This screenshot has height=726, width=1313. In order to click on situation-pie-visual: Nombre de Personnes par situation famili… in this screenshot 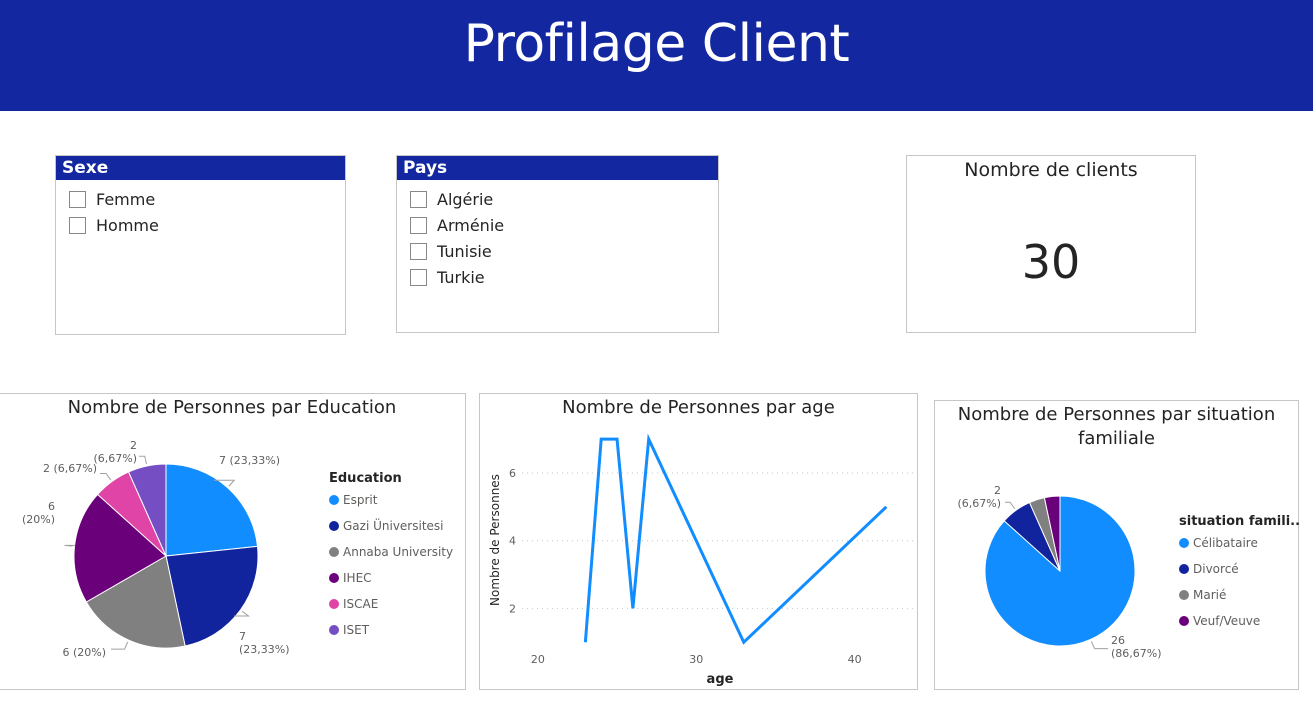, I will do `click(1117, 545)`.